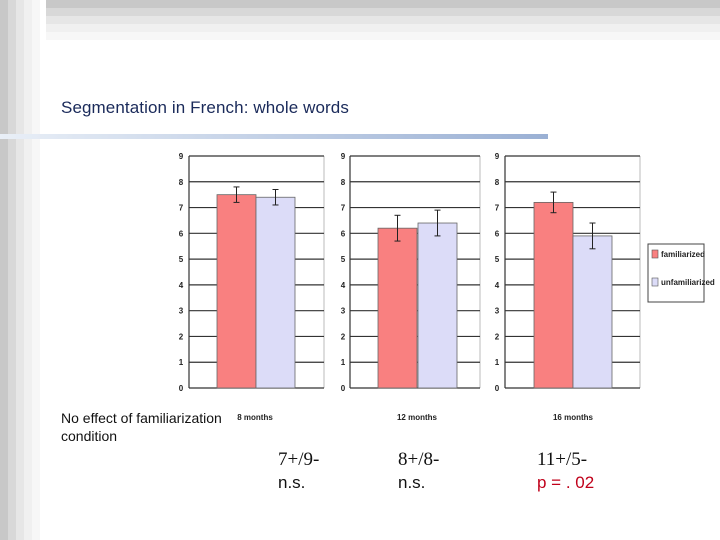 This screenshot has width=720, height=540. Describe the element at coordinates (274, 136) in the screenshot. I see `title-rule` at that location.